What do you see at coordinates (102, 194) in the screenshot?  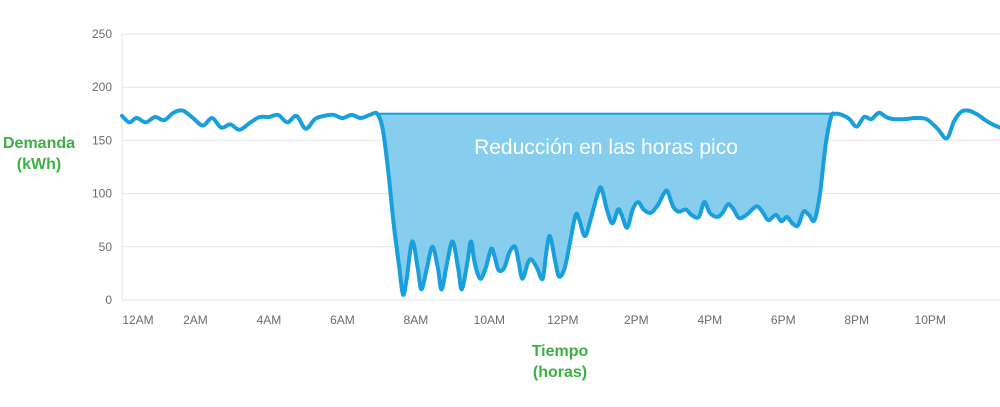 I see `y-tick-label: 100` at bounding box center [102, 194].